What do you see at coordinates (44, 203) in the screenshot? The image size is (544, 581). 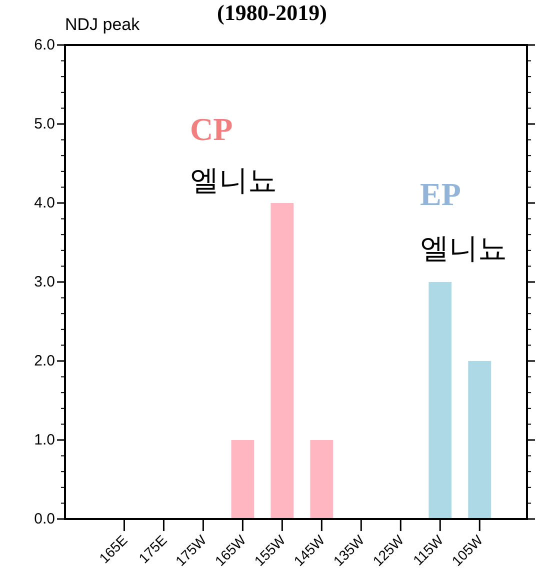 I see `y-tick-label: 4.0` at bounding box center [44, 203].